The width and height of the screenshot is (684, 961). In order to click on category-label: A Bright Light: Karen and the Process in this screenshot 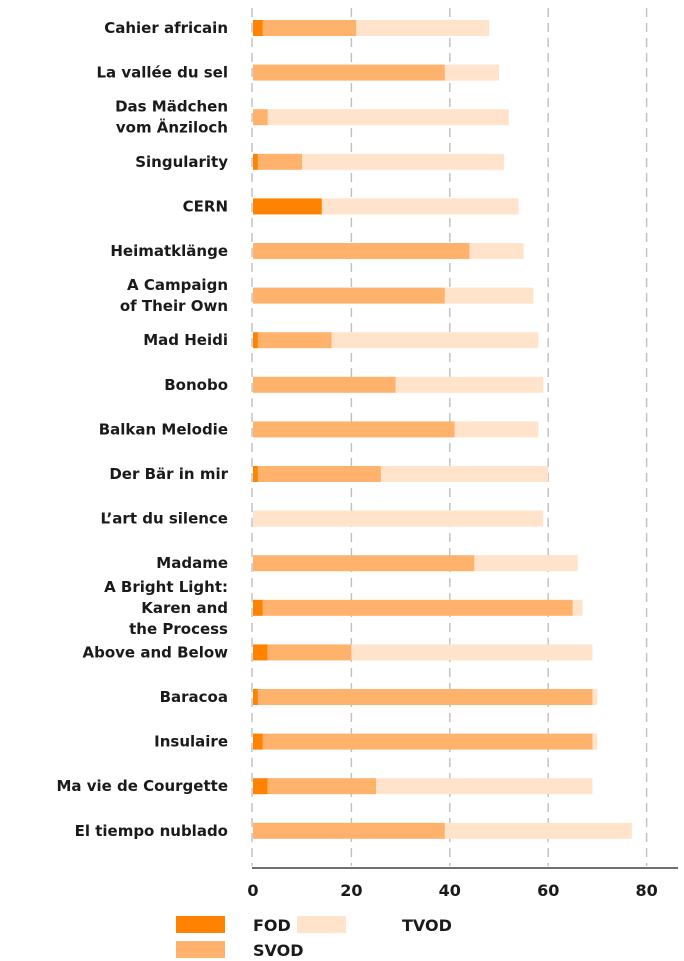, I will do `click(166, 608)`.